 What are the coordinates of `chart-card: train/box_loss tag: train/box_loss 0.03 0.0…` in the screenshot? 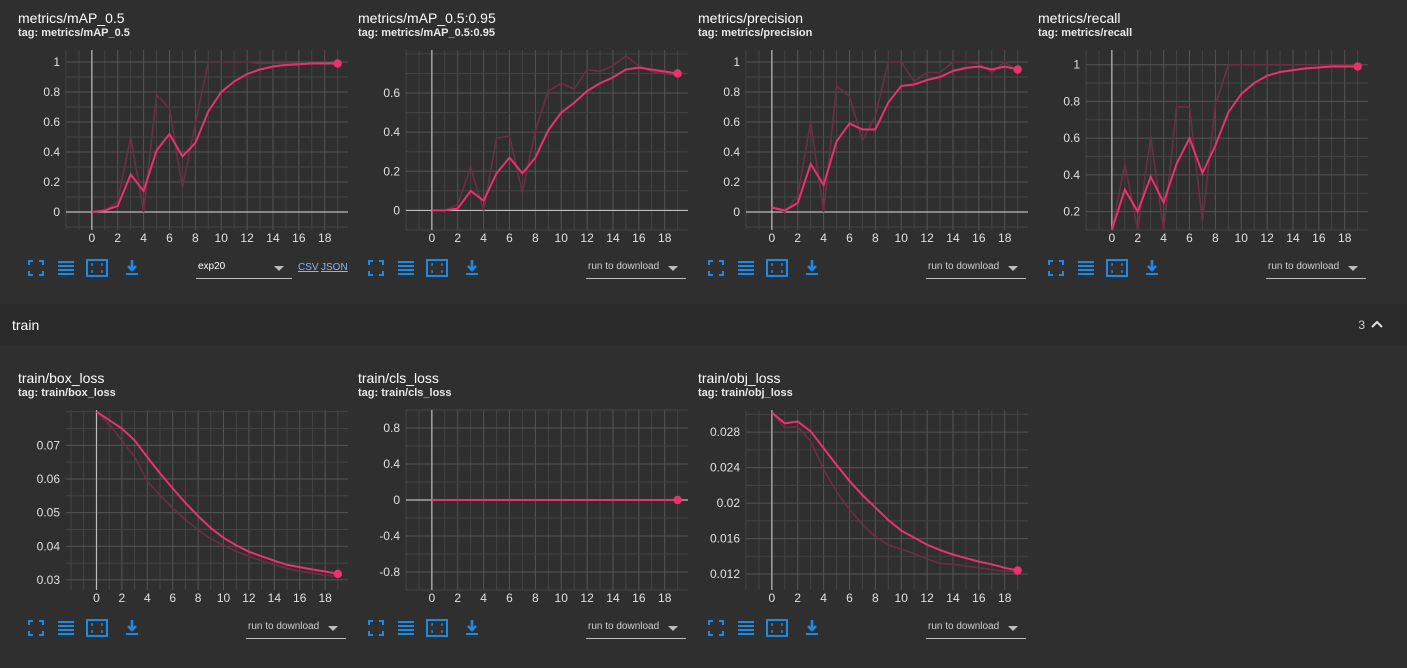 It's located at (174, 505).